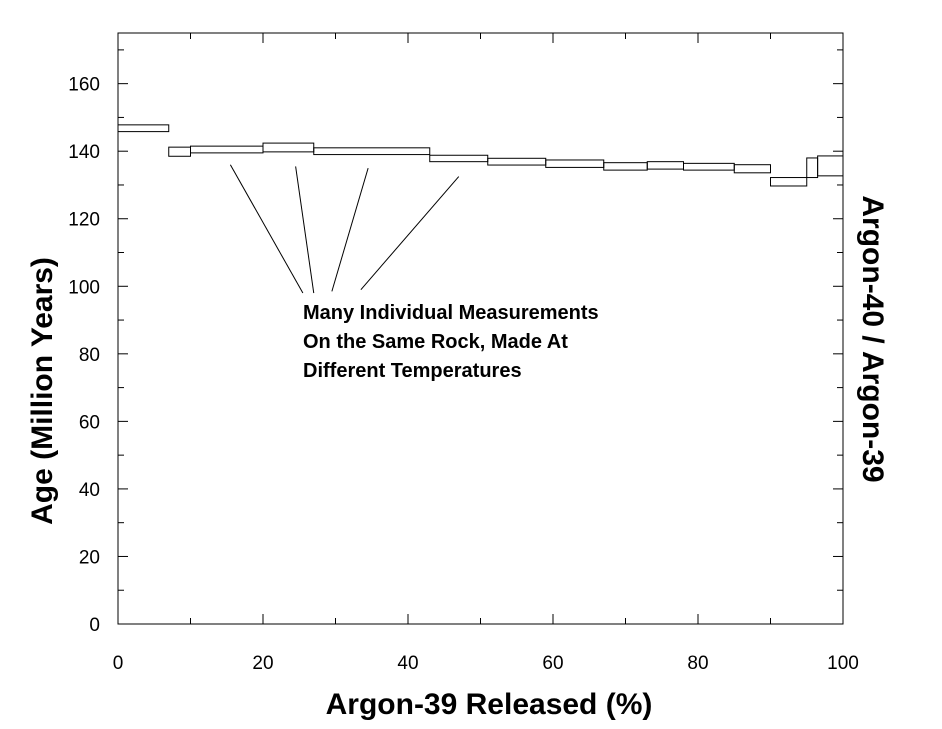 The image size is (942, 729). Describe the element at coordinates (697, 663) in the screenshot. I see `x-tick-label: 80` at that location.